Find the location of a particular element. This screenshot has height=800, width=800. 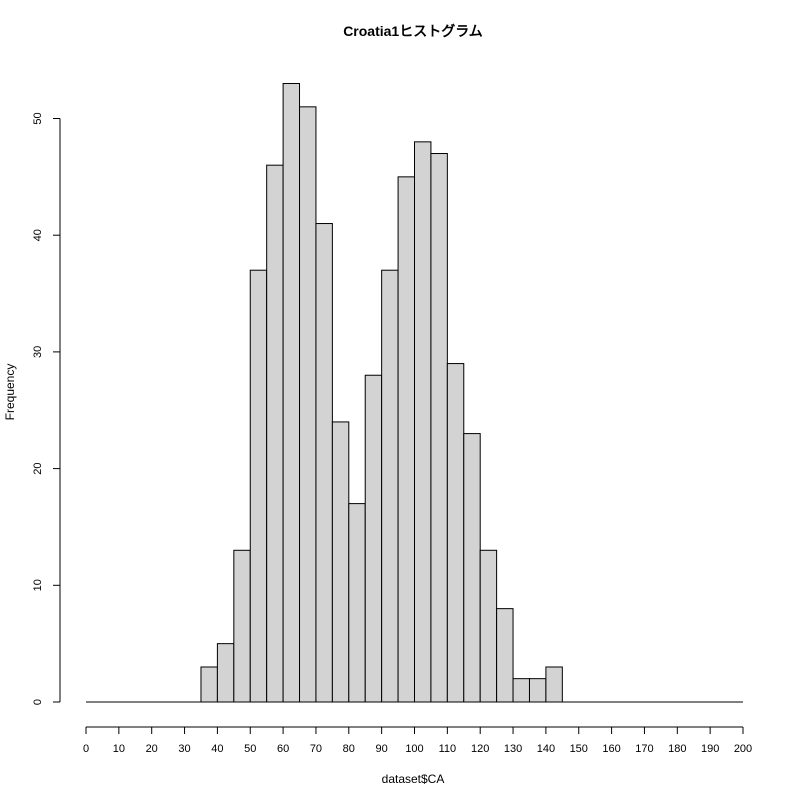

x-tick-label: 40 is located at coordinates (217, 749).